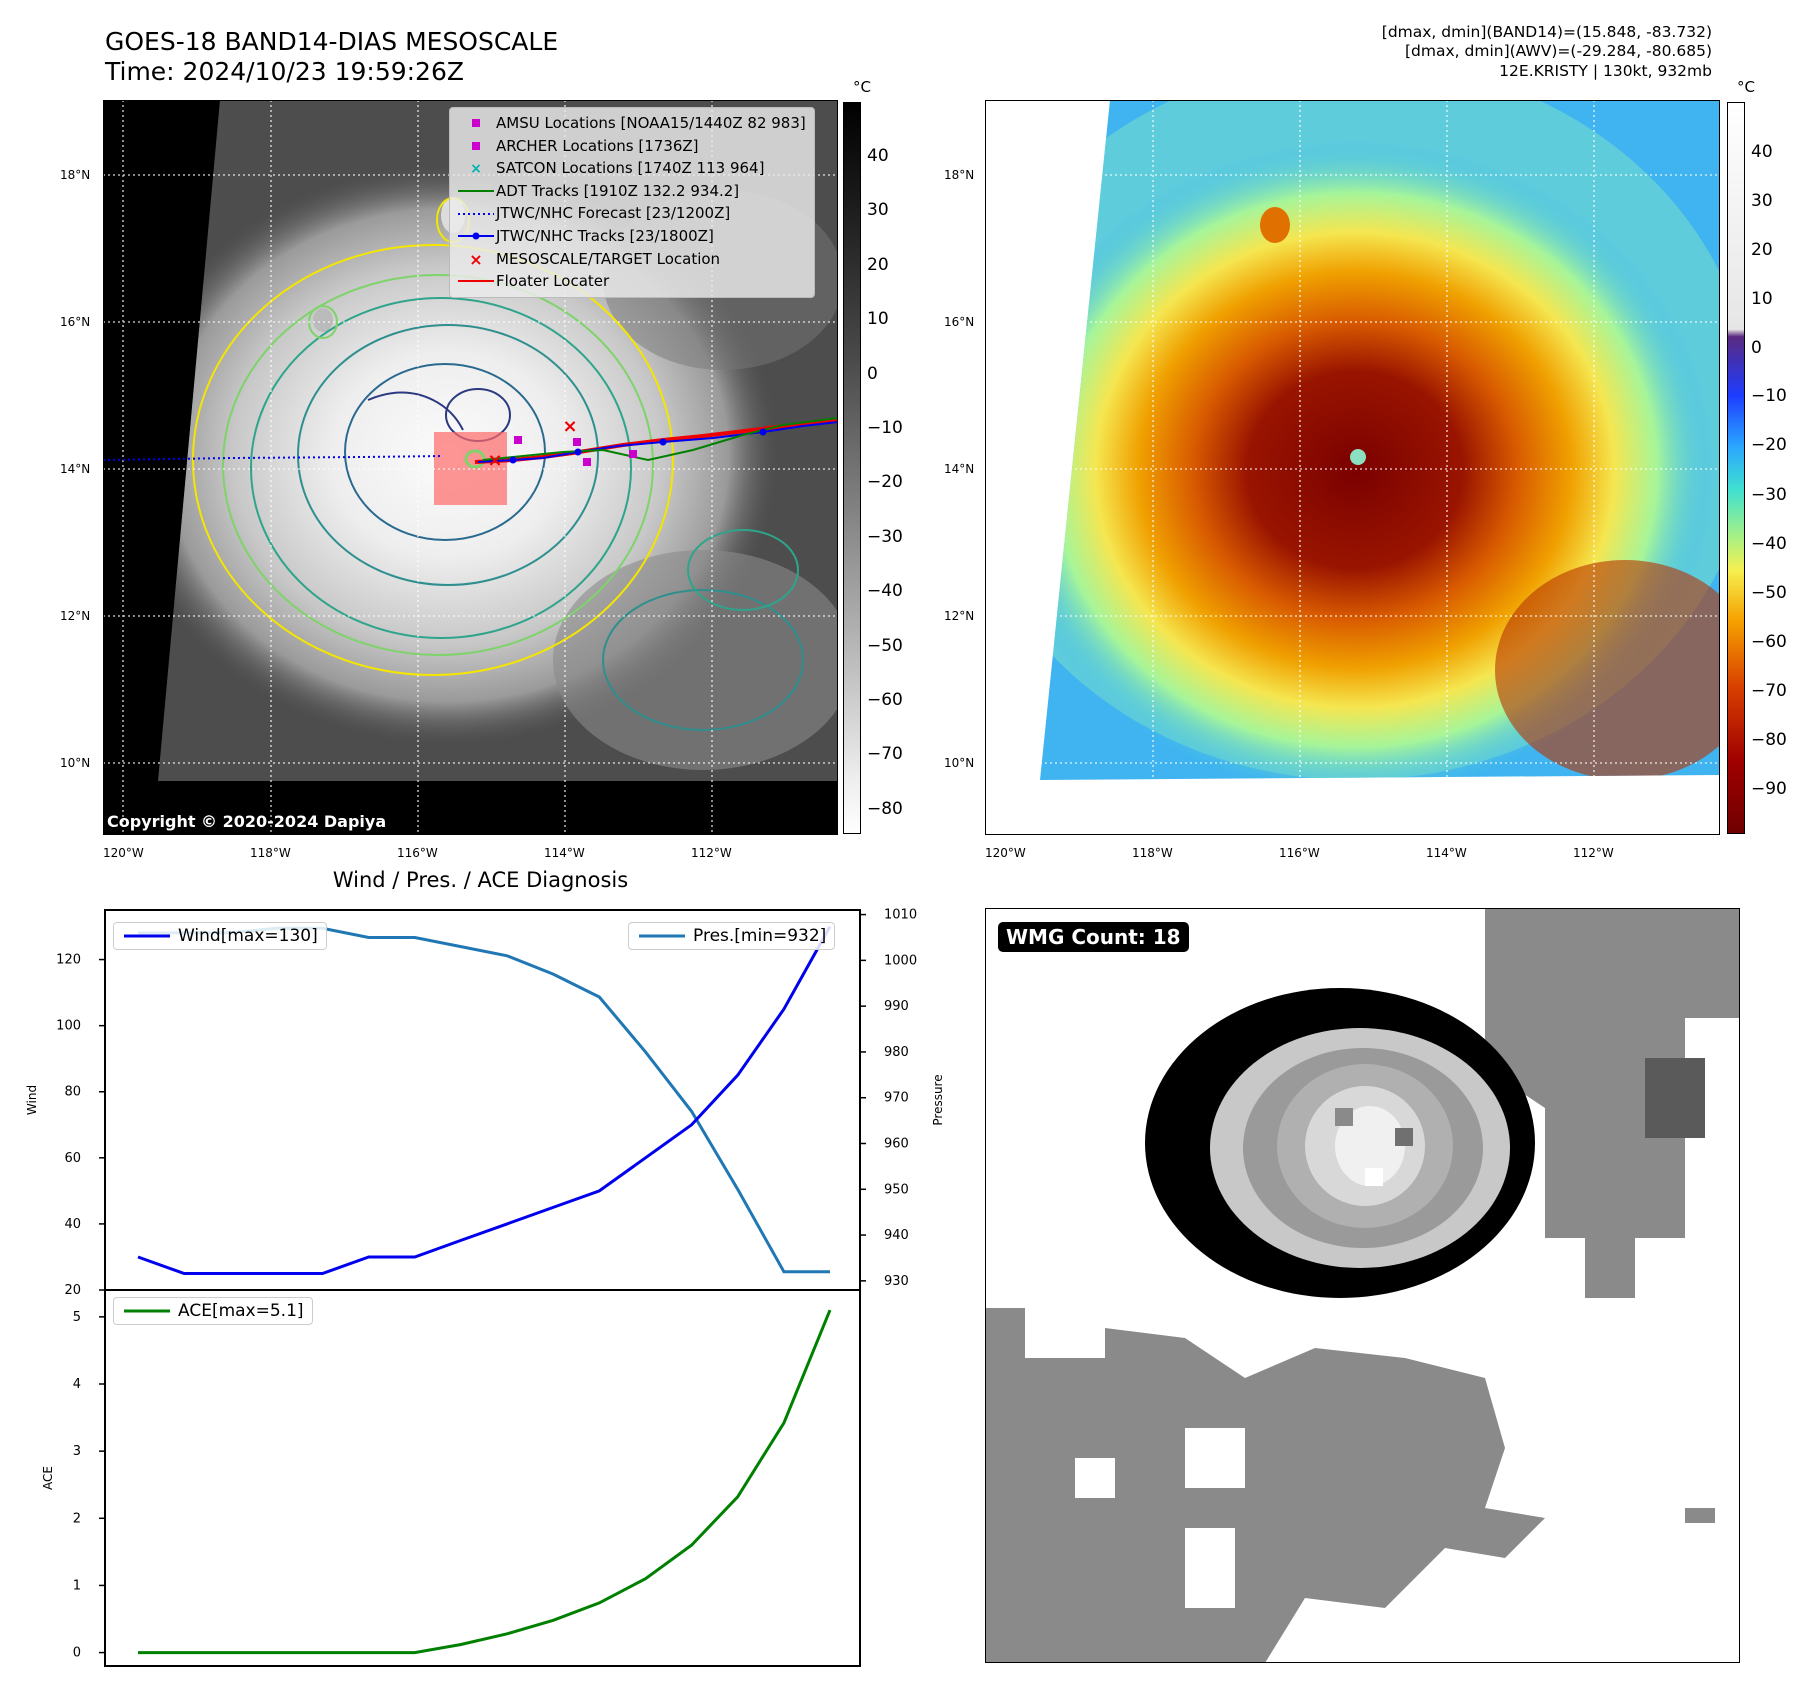 This screenshot has height=1690, width=1797. Describe the element at coordinates (878, 156) in the screenshot. I see `cbg-tick-40: 40` at that location.